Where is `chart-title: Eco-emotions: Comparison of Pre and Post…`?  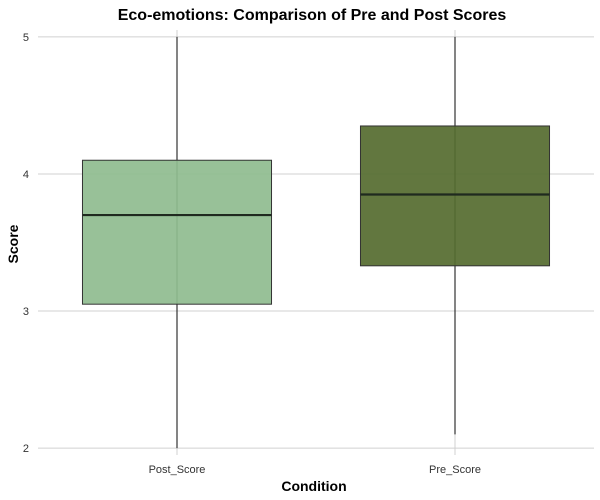
chart-title: Eco-emotions: Comparison of Pre and Post… is located at coordinates (312, 15).